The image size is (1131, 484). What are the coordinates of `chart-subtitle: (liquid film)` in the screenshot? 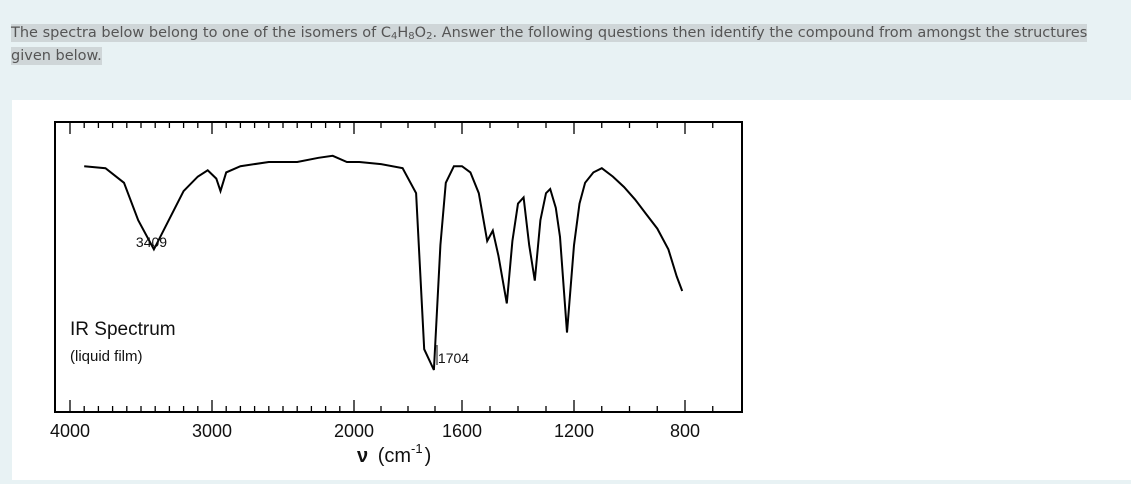 It's located at (106, 356).